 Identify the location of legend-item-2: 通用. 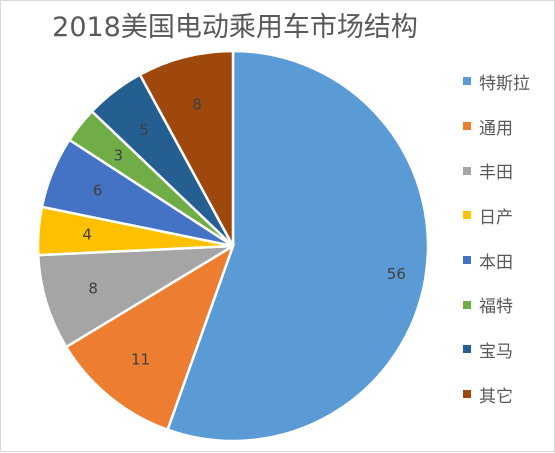
(508, 126).